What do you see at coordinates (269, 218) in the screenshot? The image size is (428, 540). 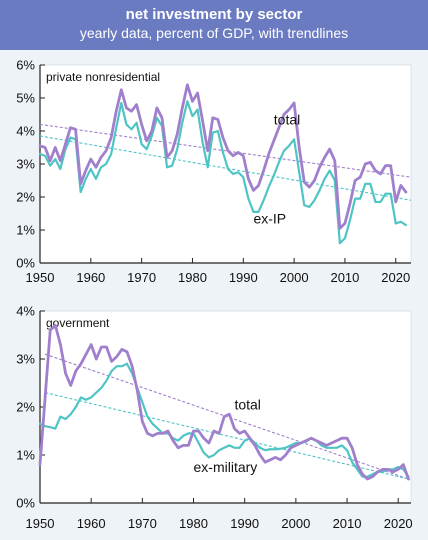 I see `series-label: ex-IP` at bounding box center [269, 218].